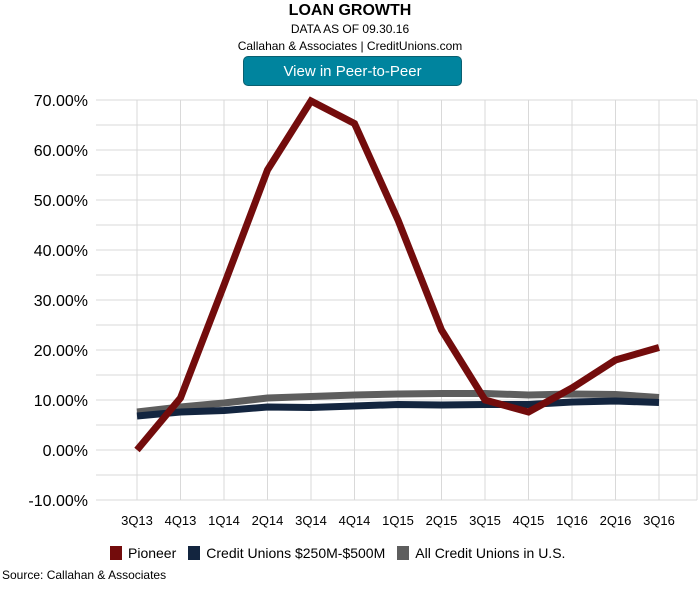  Describe the element at coordinates (224, 520) in the screenshot. I see `x-tick-label: 1Q14` at that location.